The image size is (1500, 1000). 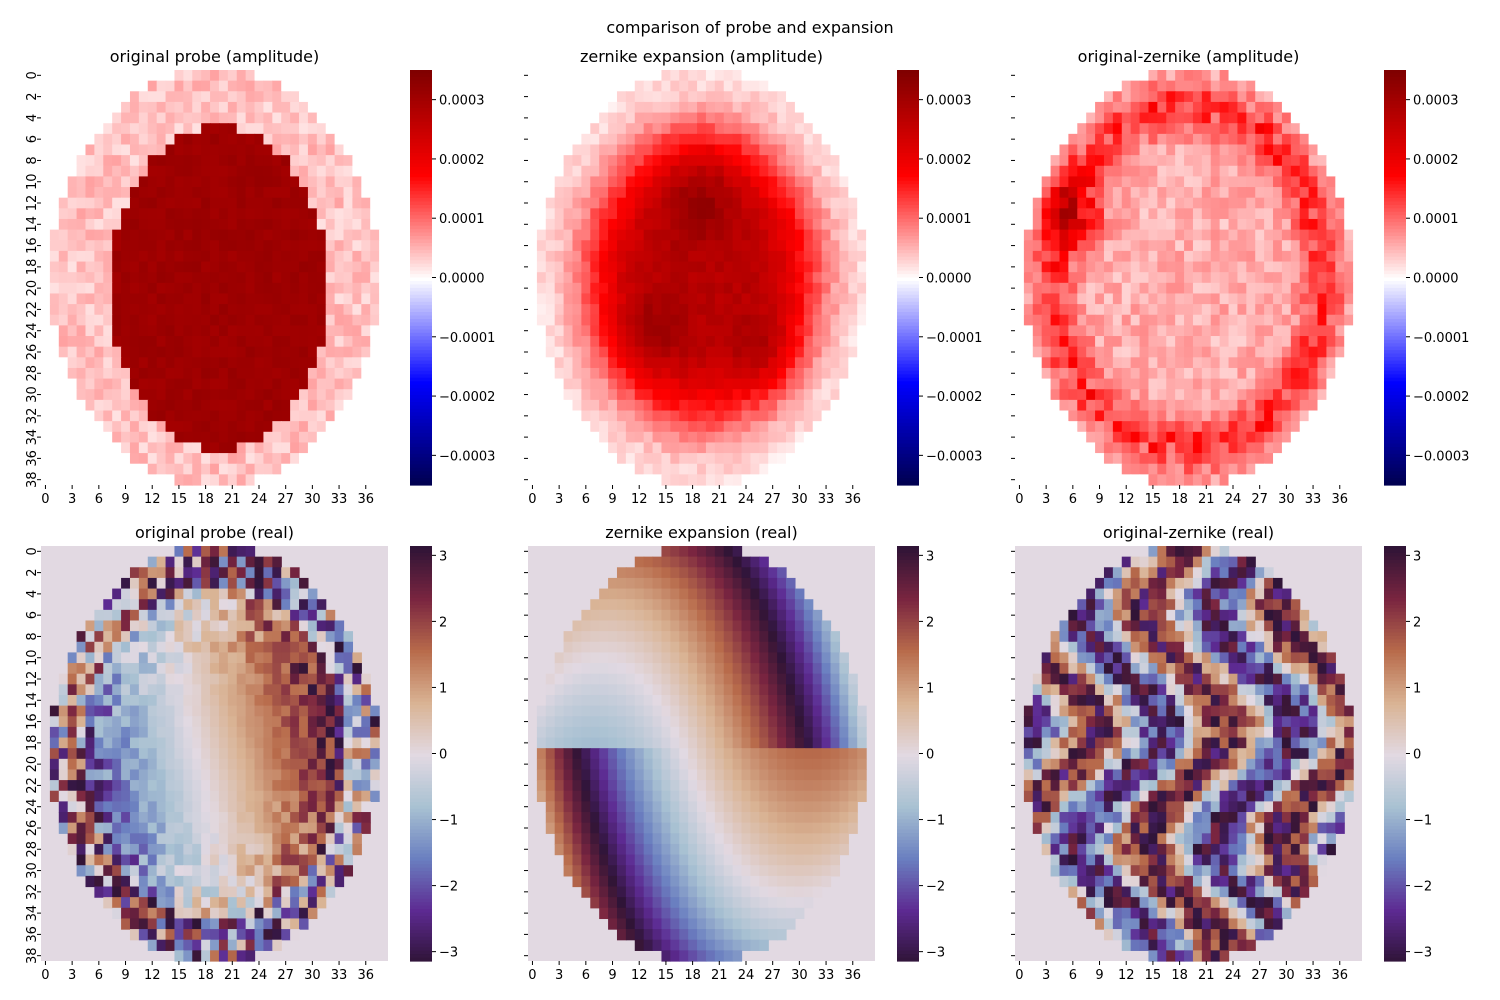 I want to click on x-tick-label: 24, so click(x=746, y=499).